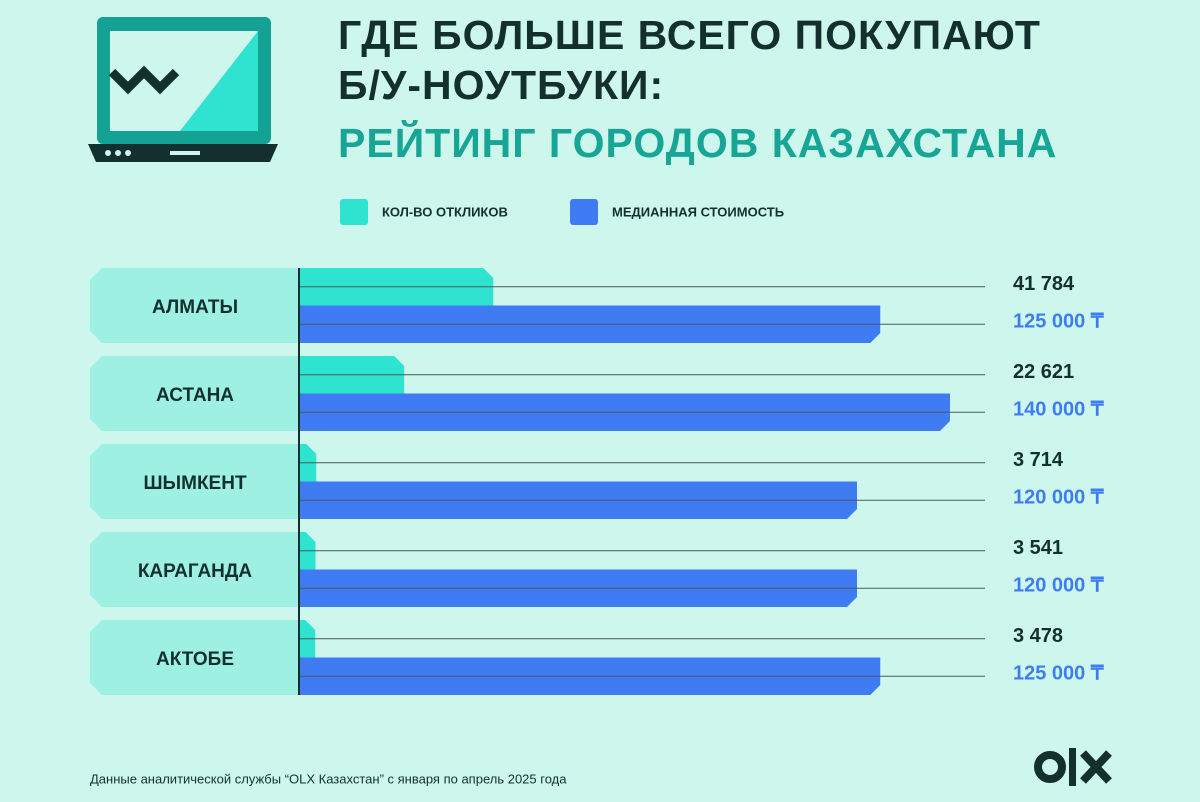 The width and height of the screenshot is (1200, 802). I want to click on category-label: АСТАНА, so click(195, 395).